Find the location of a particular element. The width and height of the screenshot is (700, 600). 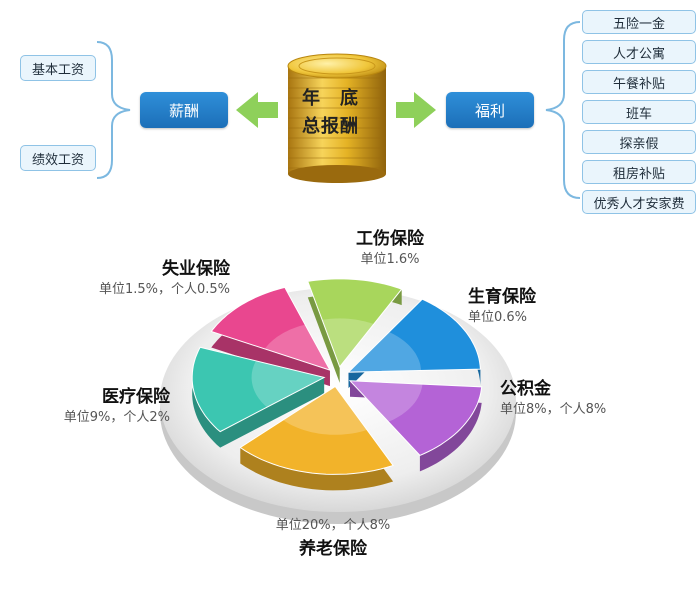

slice-name: 工伤保险 is located at coordinates (390, 239).